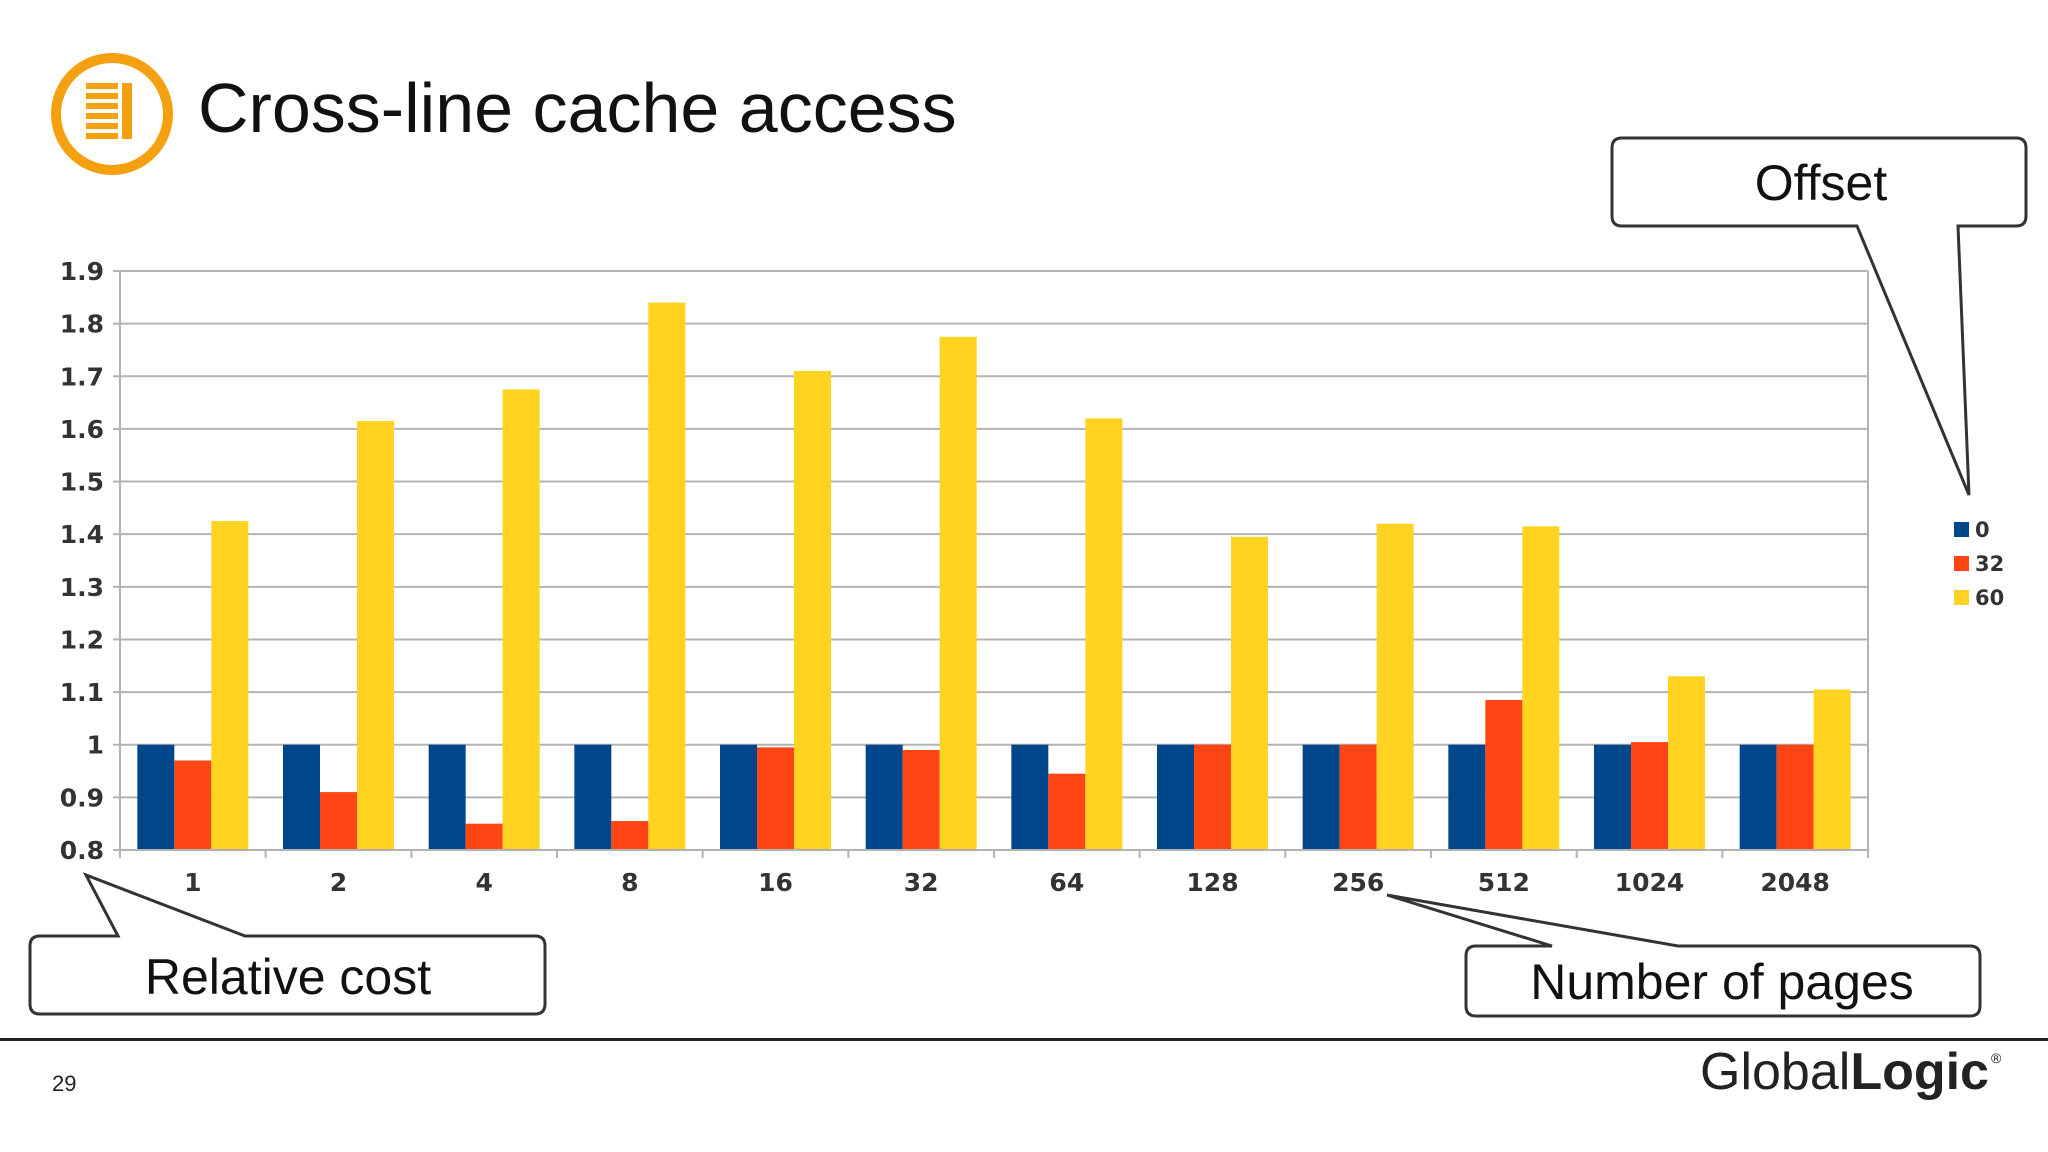  What do you see at coordinates (82, 797) in the screenshot?
I see `y-tick-label: 0.9` at bounding box center [82, 797].